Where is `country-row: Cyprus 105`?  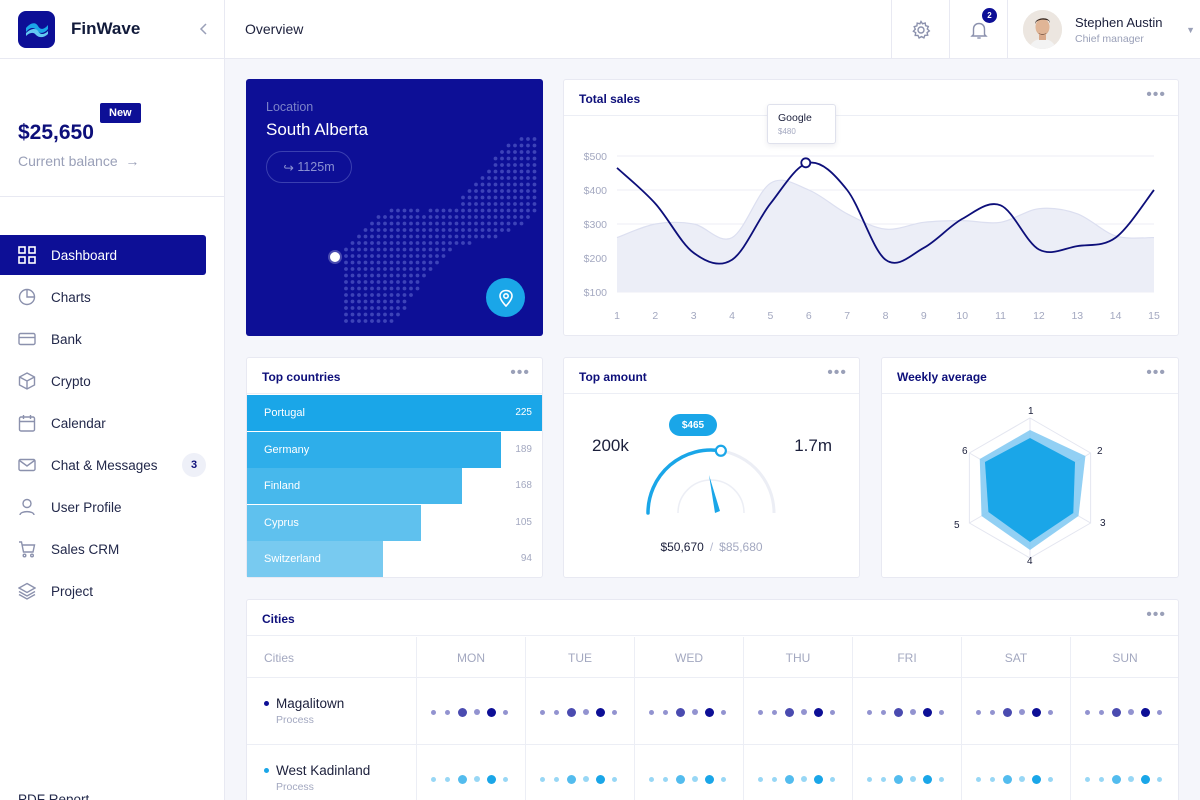 country-row: Cyprus 105 is located at coordinates (394, 522).